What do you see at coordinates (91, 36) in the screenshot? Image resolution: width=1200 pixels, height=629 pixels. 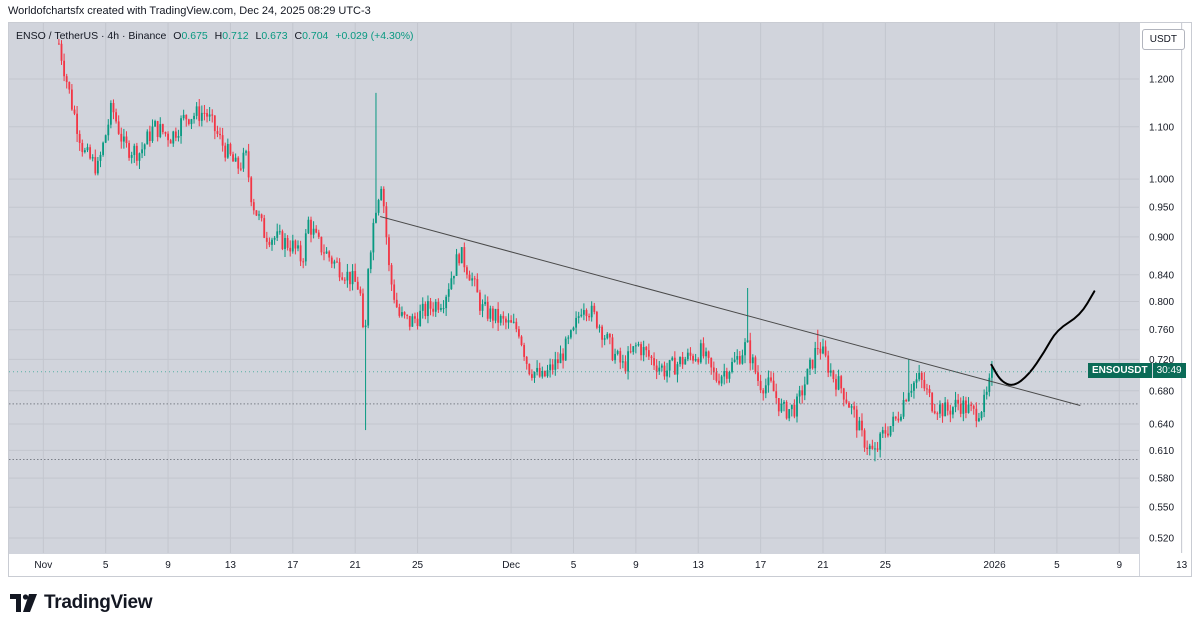 I see `symbol-label: ENSO / TetherUS · 4h · Binance` at bounding box center [91, 36].